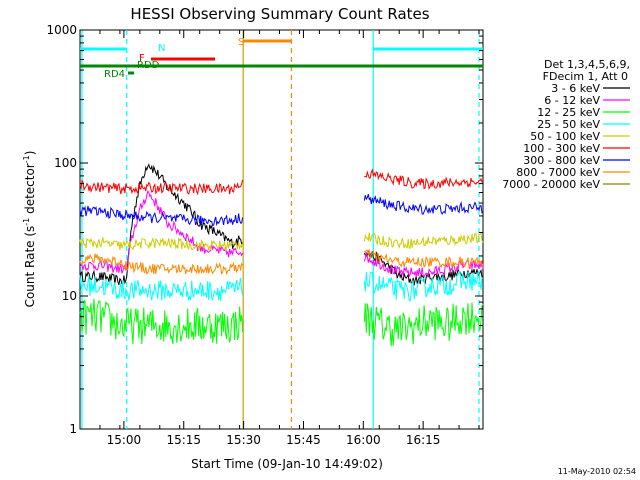  What do you see at coordinates (423, 259) in the screenshot?
I see `series-line-7-seg1` at bounding box center [423, 259].